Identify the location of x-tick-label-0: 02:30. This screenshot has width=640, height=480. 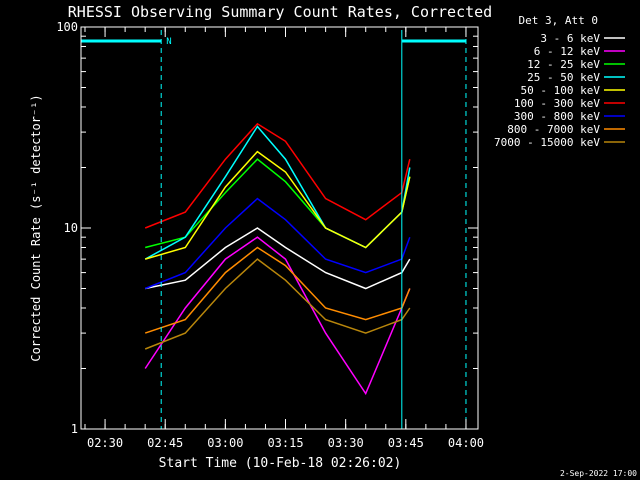
(105, 443).